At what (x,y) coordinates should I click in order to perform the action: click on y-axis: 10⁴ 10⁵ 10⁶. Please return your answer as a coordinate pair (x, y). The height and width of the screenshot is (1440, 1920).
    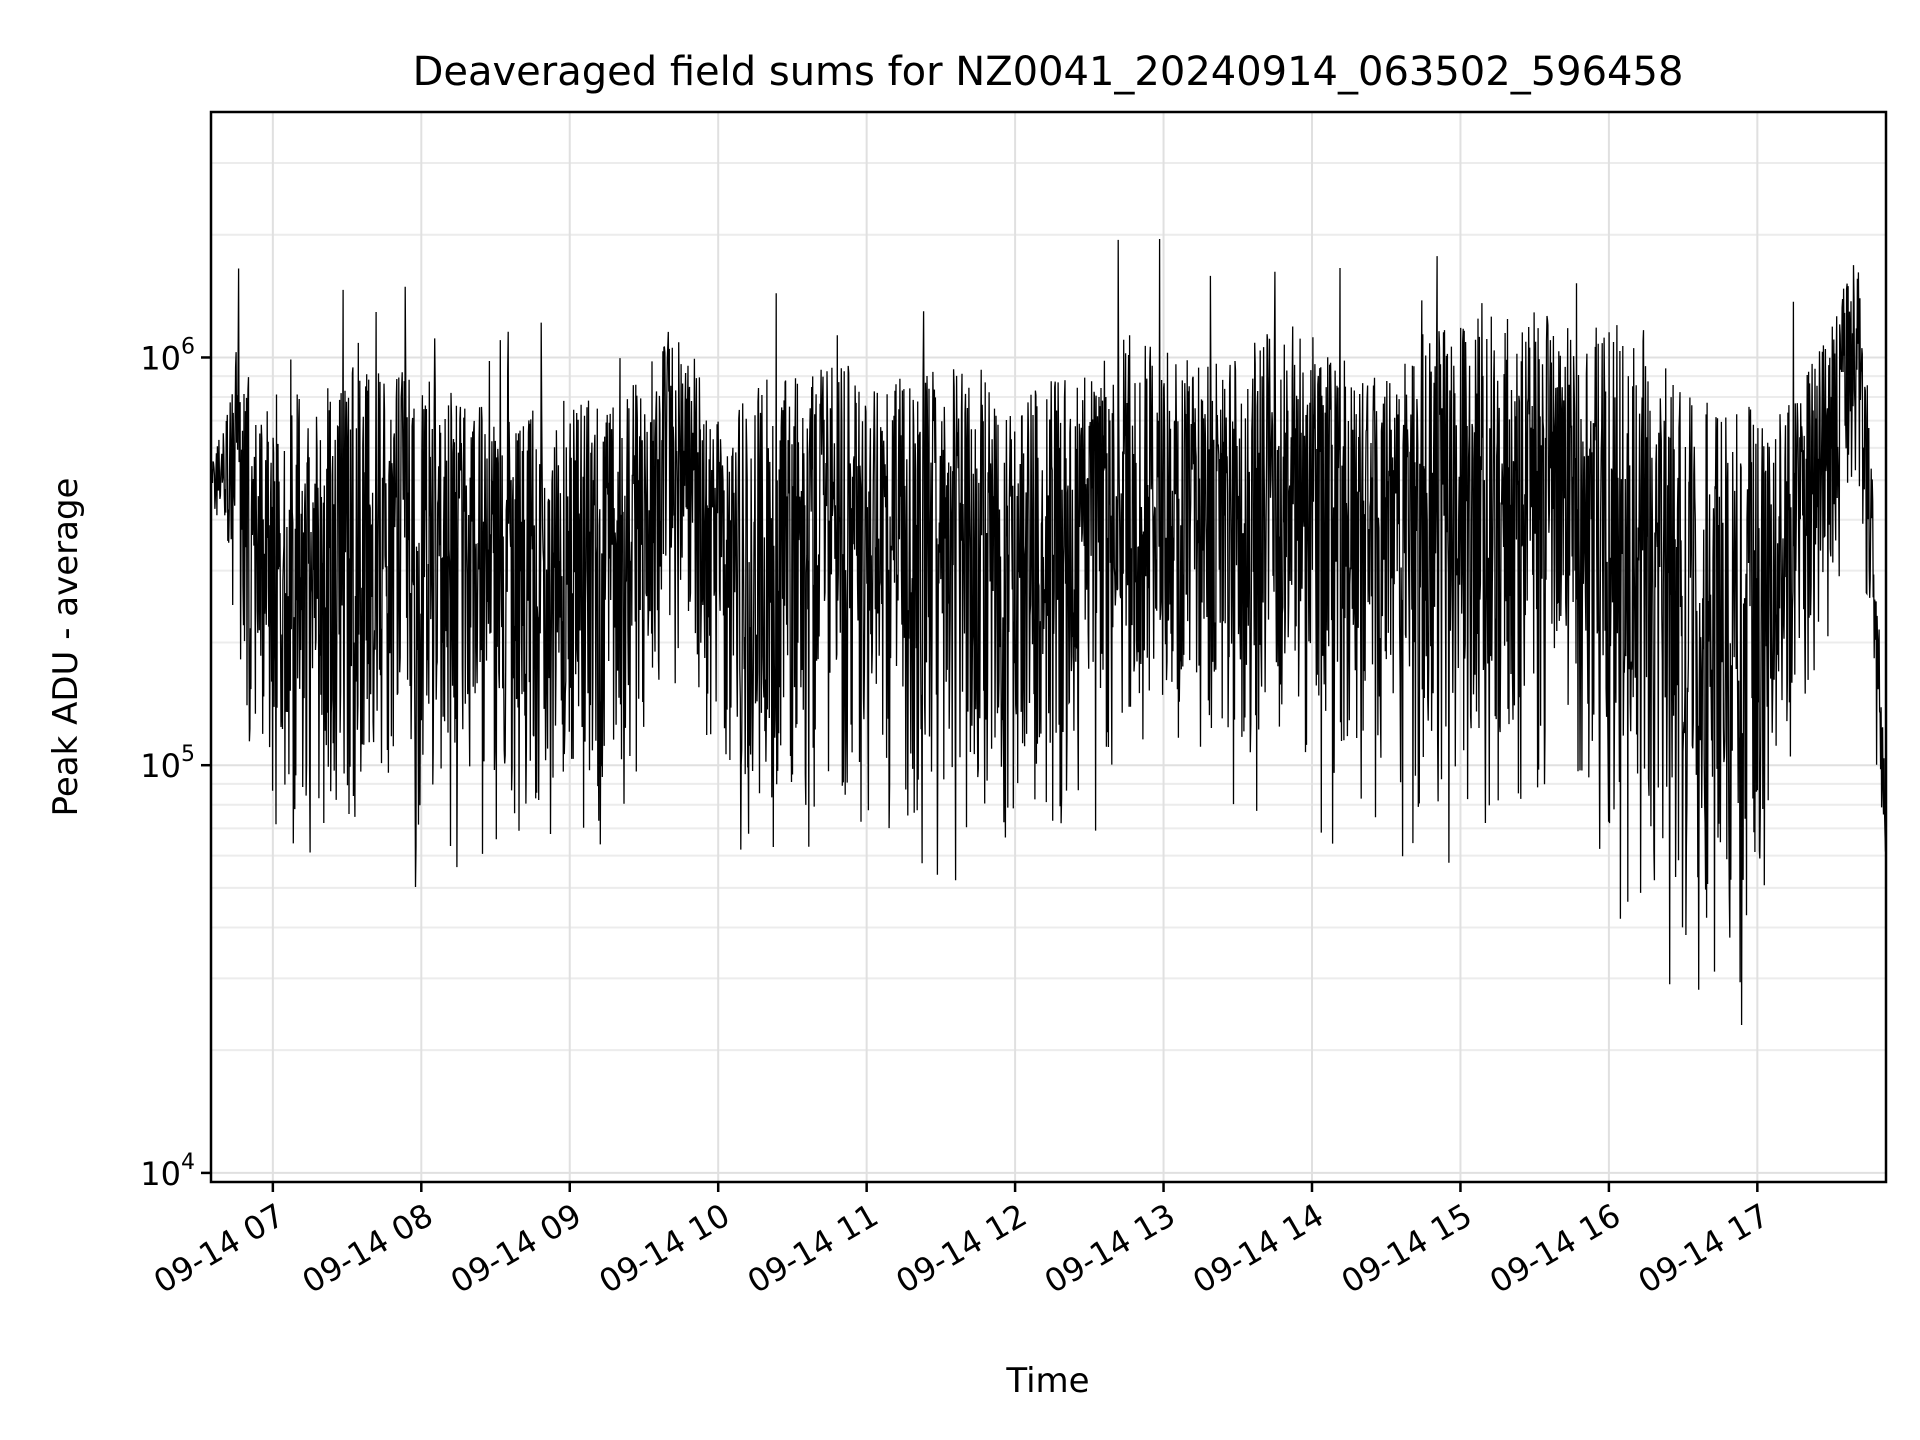
    Looking at the image, I should click on (175, 763).